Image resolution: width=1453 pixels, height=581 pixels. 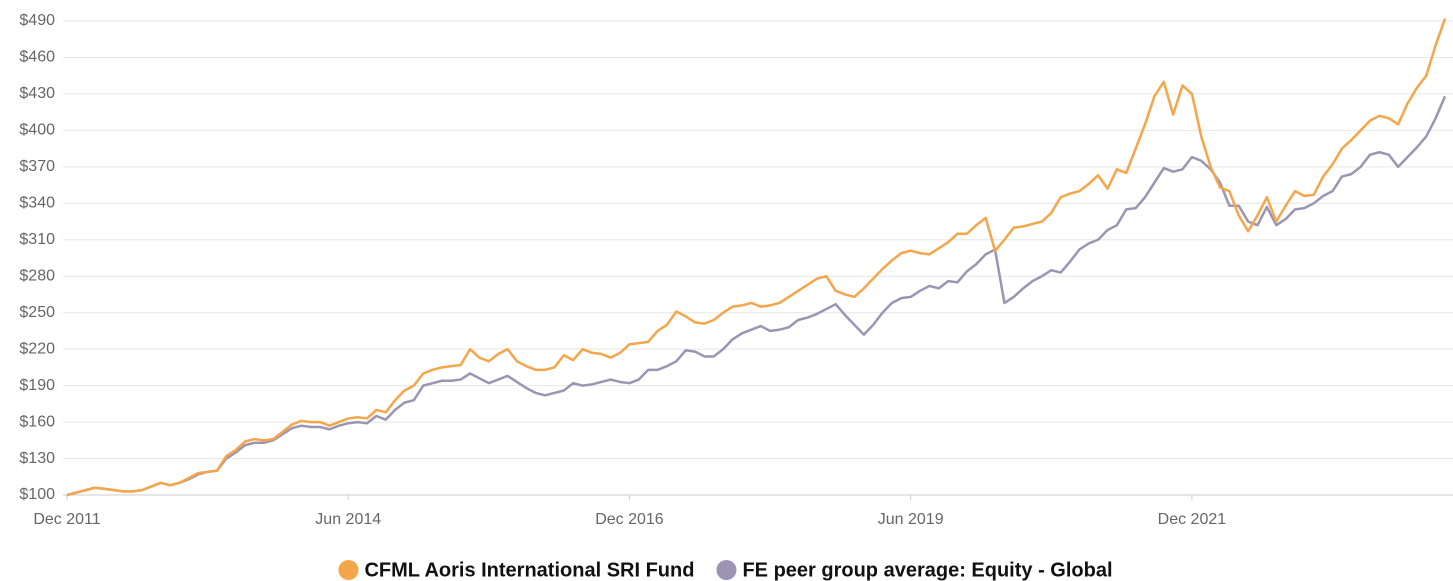 What do you see at coordinates (37, 458) in the screenshot?
I see `y-tick-label: $130` at bounding box center [37, 458].